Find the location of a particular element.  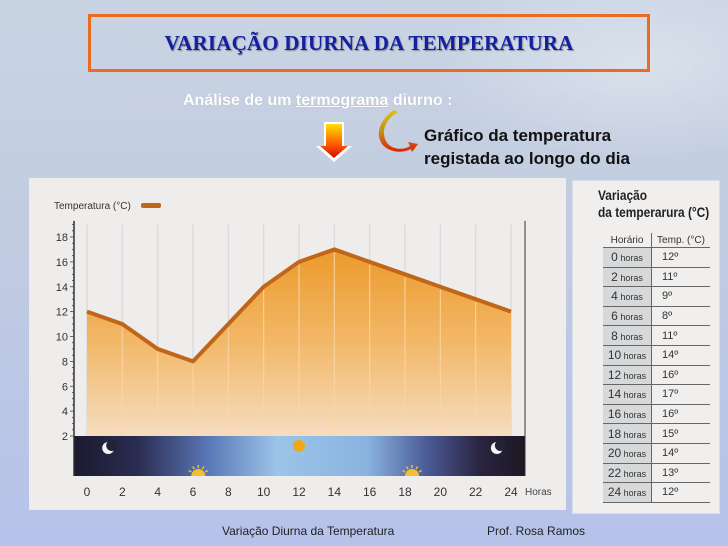

table-title: Variação da temperarura (°C) is located at coordinates (653, 204).